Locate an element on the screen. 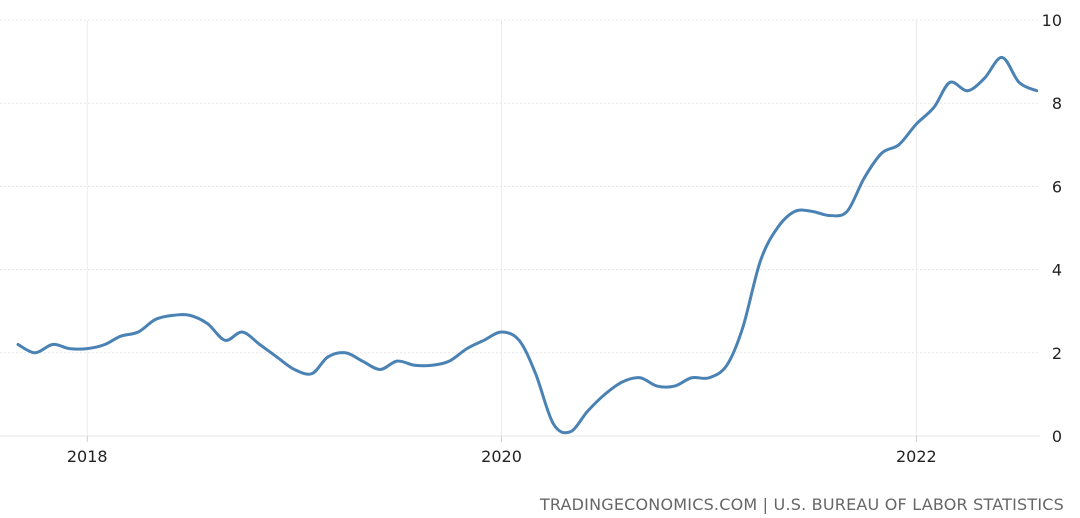 This screenshot has width=1080, height=518. y-tick-label: 2 is located at coordinates (1057, 353).